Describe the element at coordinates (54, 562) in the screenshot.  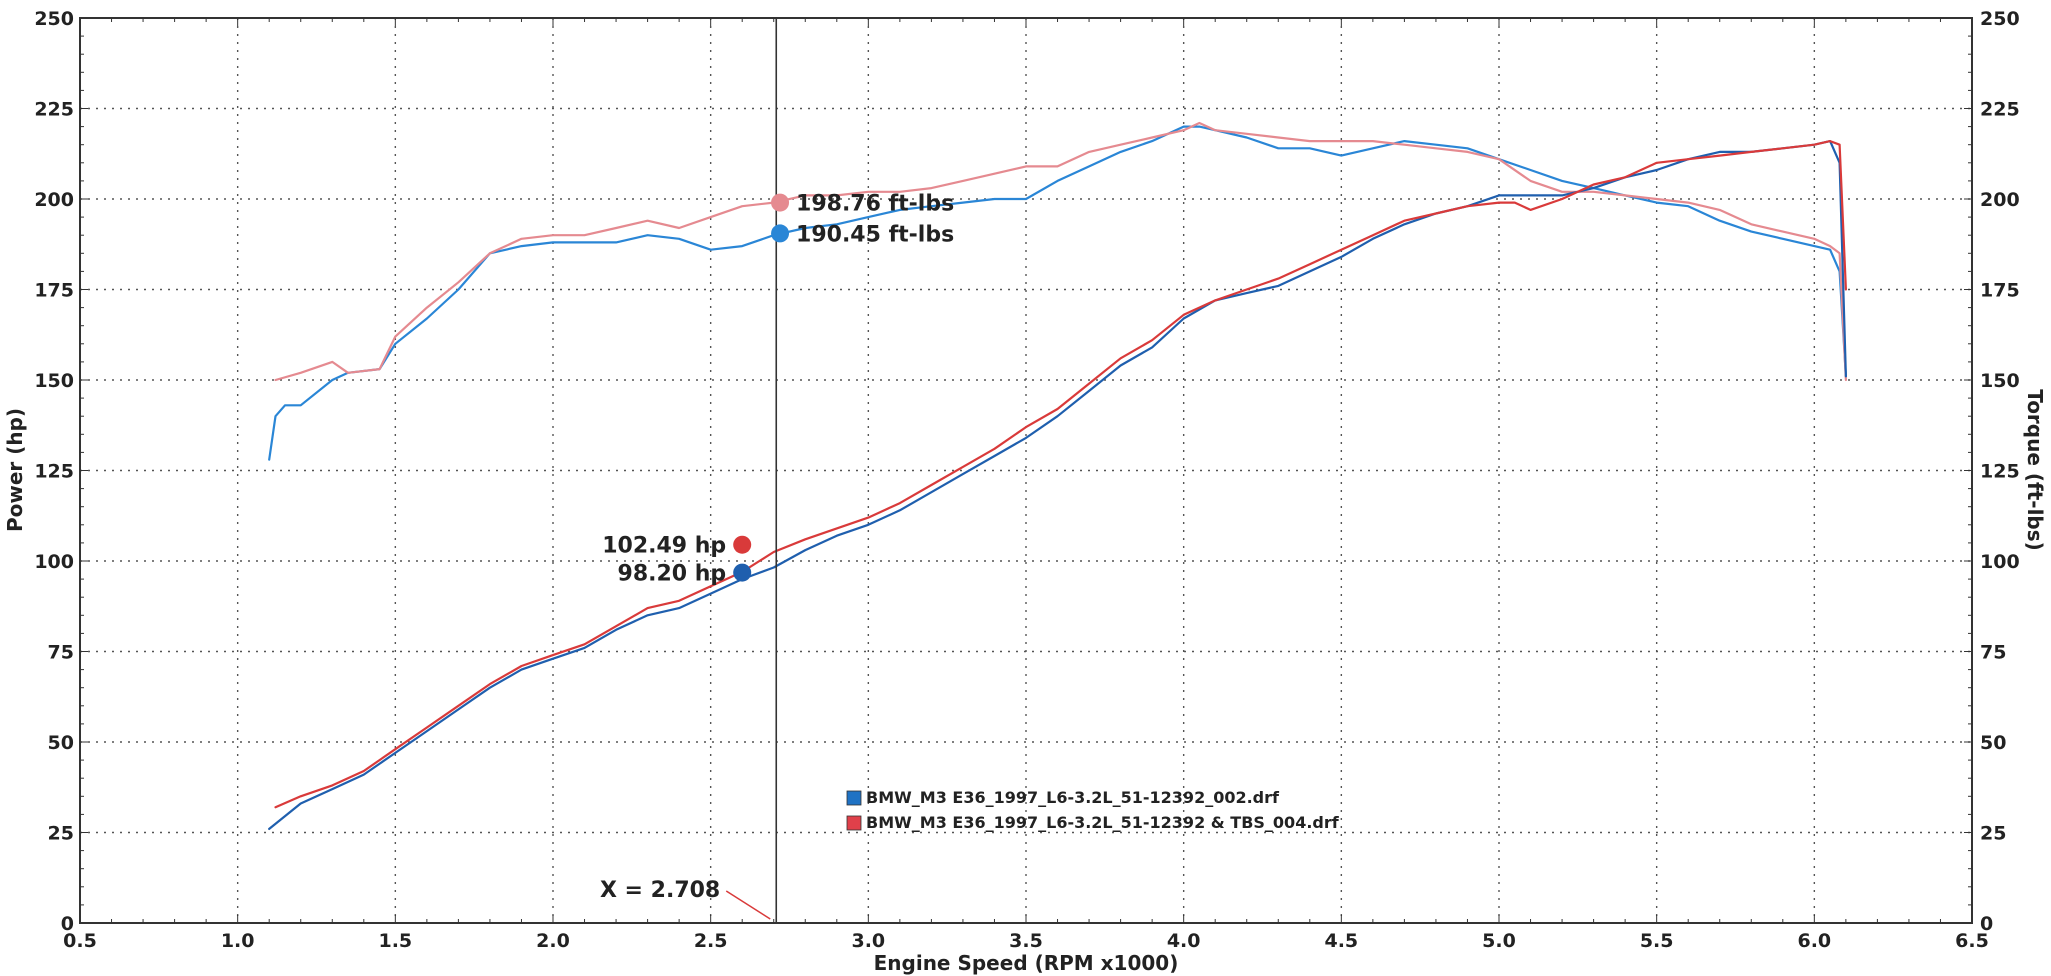
I see `y-tick-label: 100` at that location.